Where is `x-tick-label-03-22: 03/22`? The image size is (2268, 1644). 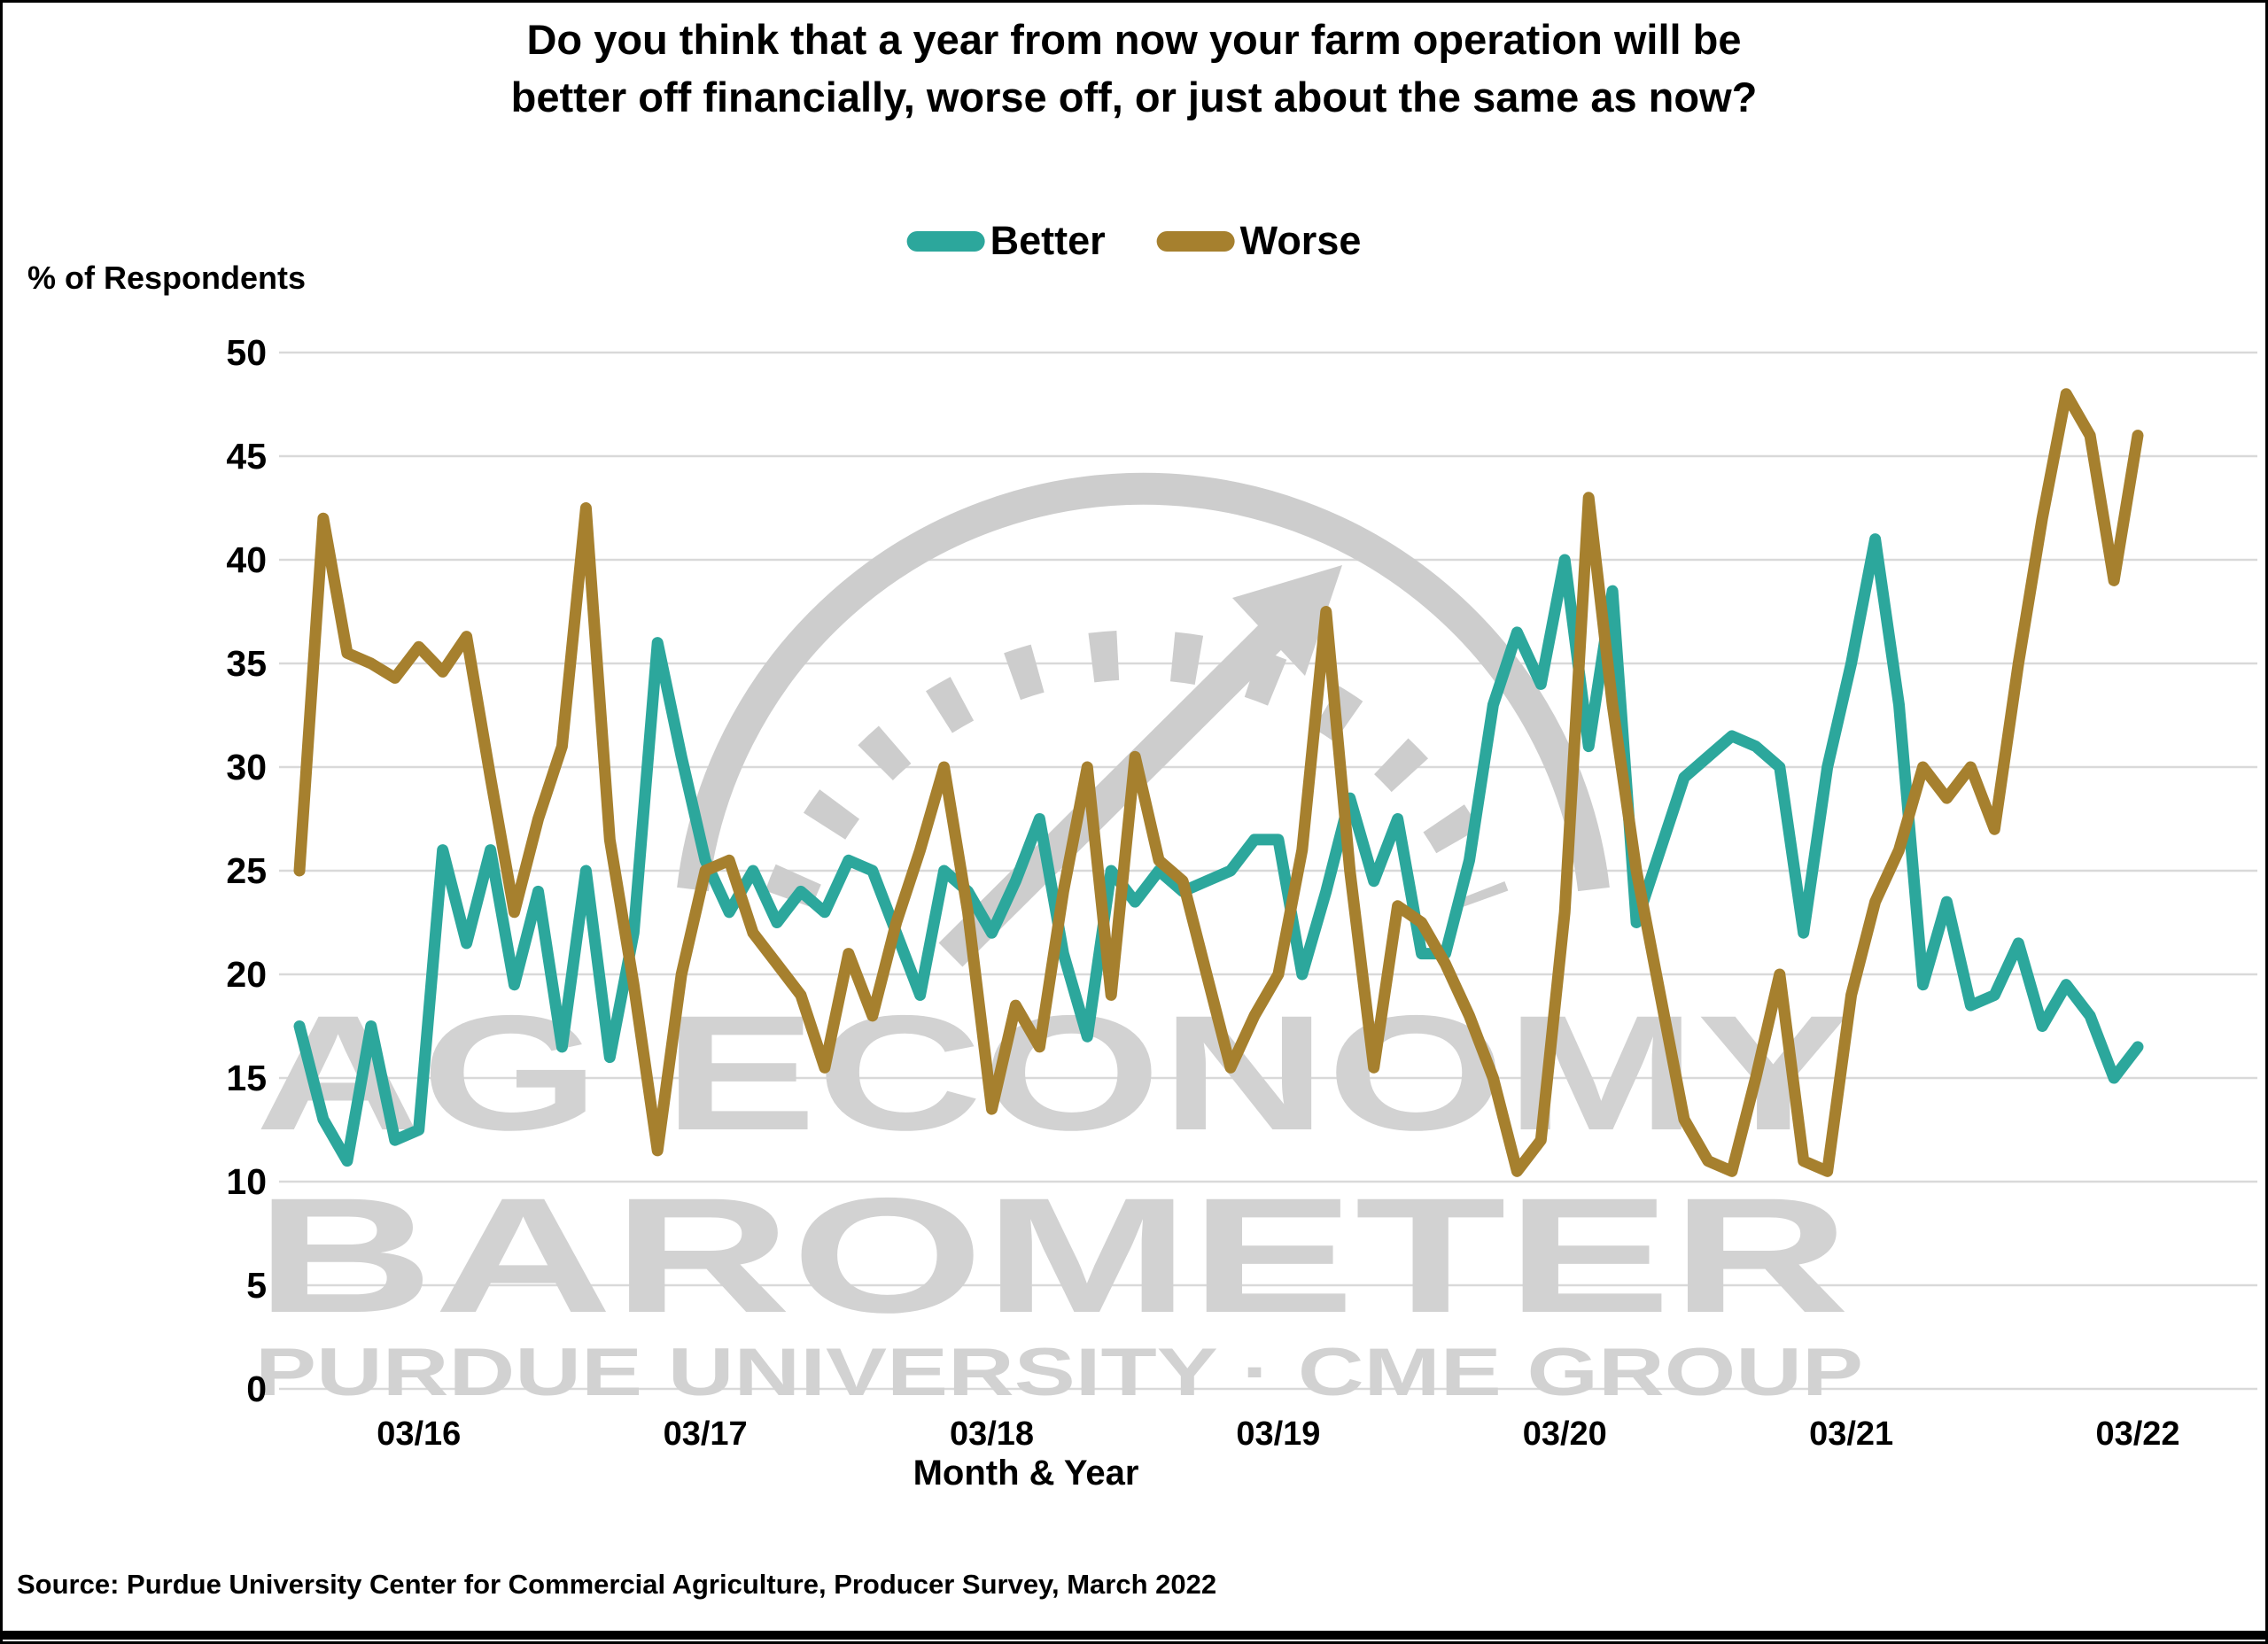 x-tick-label-03-22: 03/22 is located at coordinates (2137, 1434).